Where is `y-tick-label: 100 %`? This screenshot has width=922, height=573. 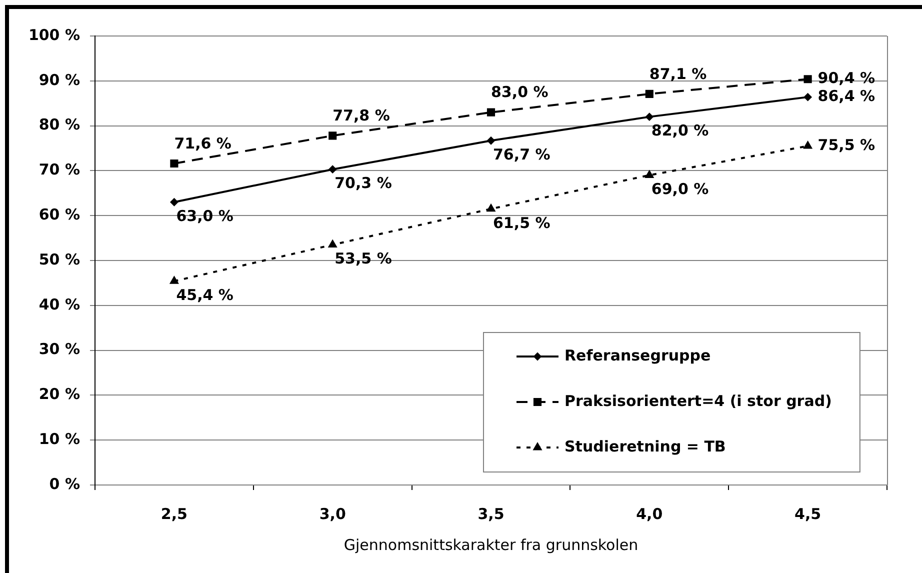
y-tick-label: 100 % is located at coordinates (54, 35).